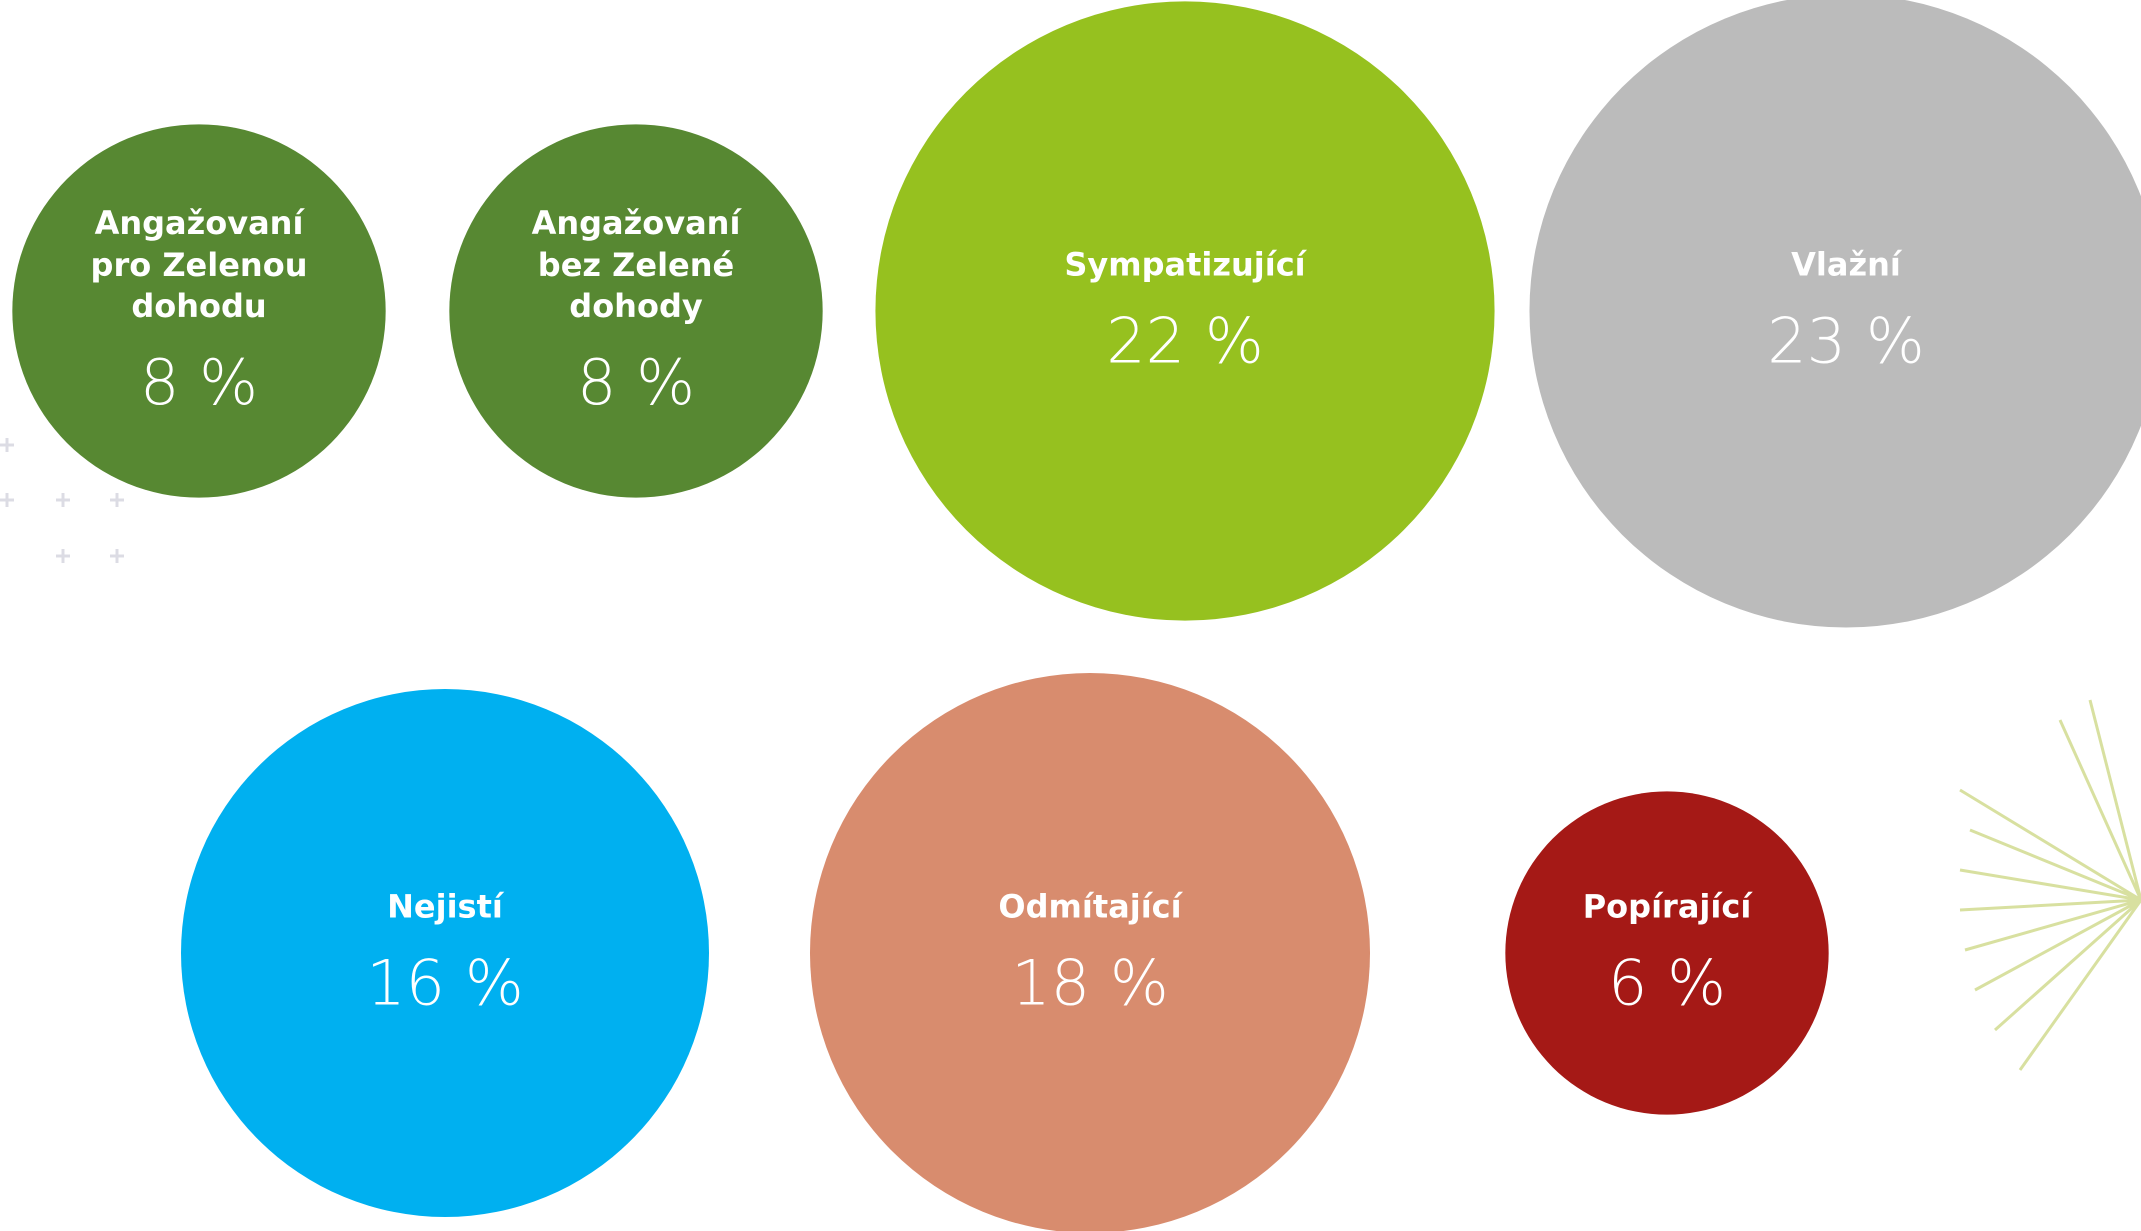 This screenshot has height=1231, width=2141. I want to click on bubble-label: Angažovaní bez Zelené dohody 8 %, so click(636, 311).